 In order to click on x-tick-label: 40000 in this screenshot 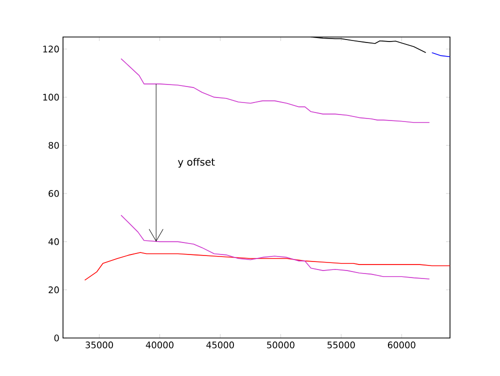, I will do `click(160, 345)`.